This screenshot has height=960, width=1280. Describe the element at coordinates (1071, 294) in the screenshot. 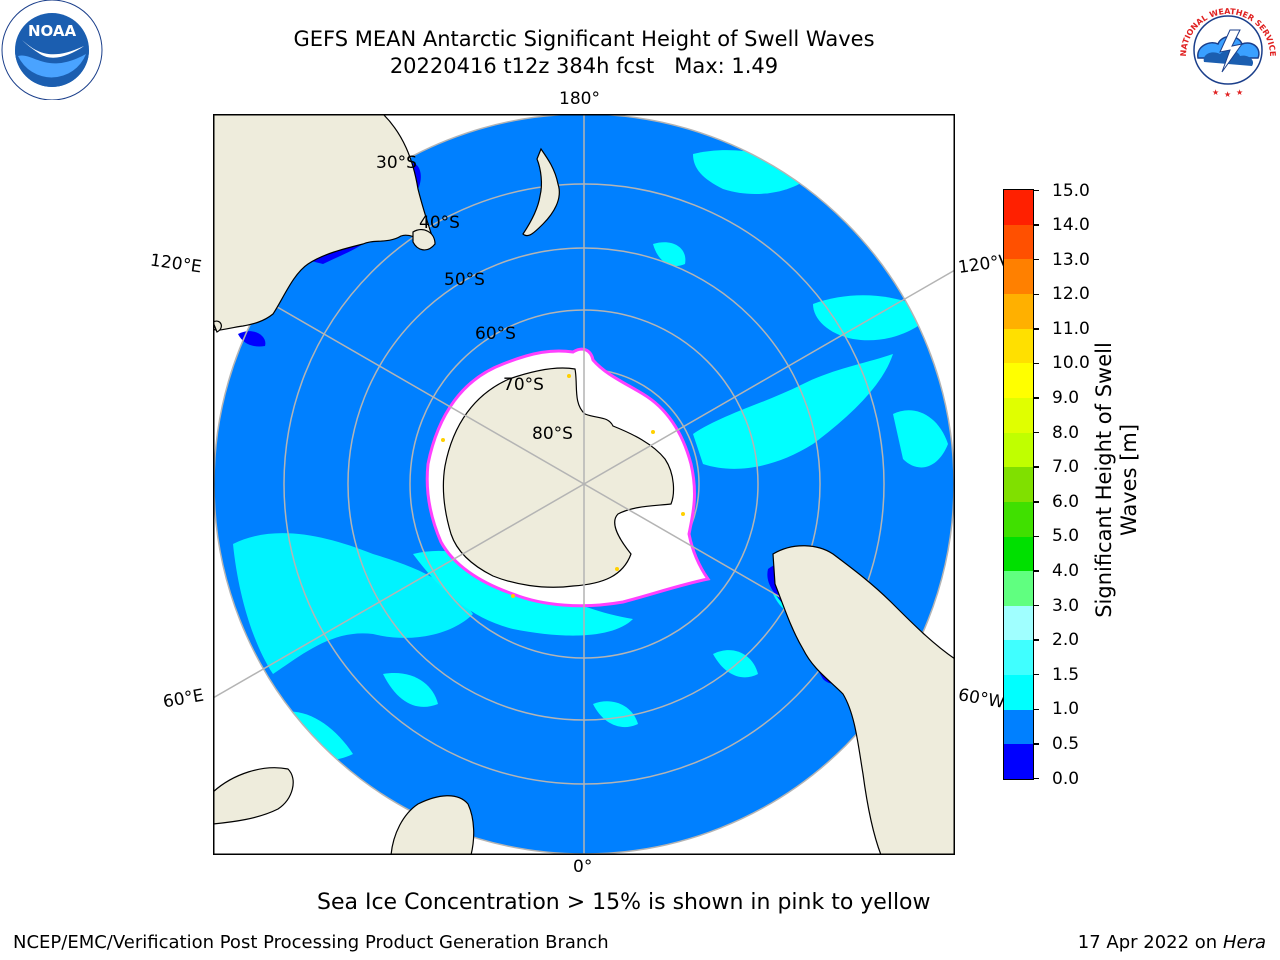

I see `colorbar-tick-label: 12.0` at that location.